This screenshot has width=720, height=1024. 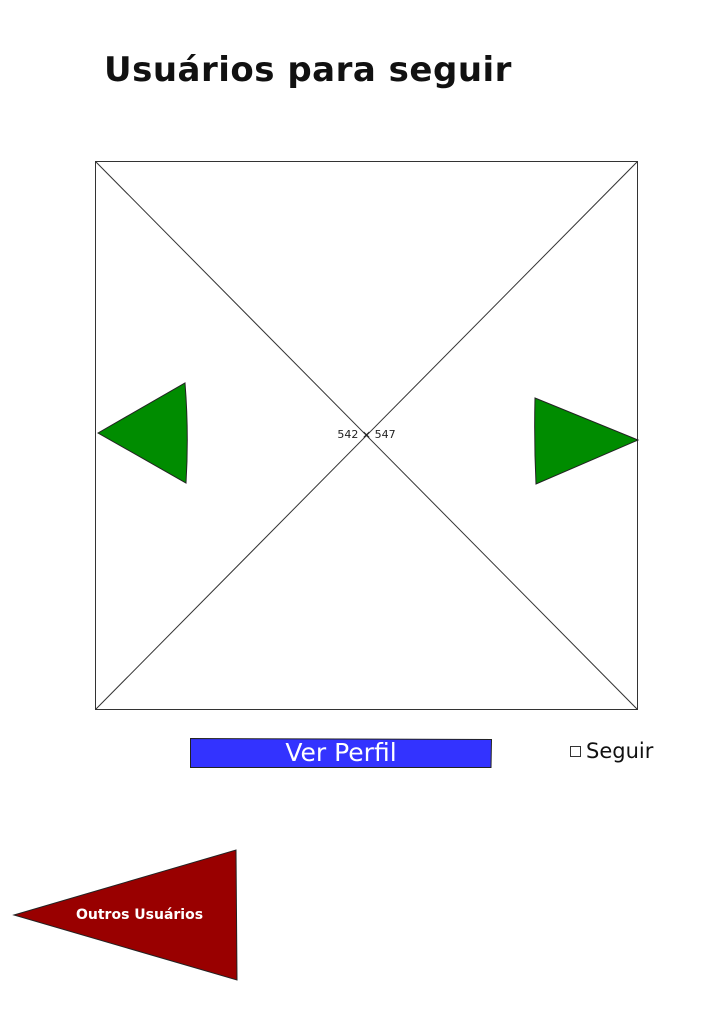 I want to click on view-profile-label: Ver Perfil, so click(x=341, y=752).